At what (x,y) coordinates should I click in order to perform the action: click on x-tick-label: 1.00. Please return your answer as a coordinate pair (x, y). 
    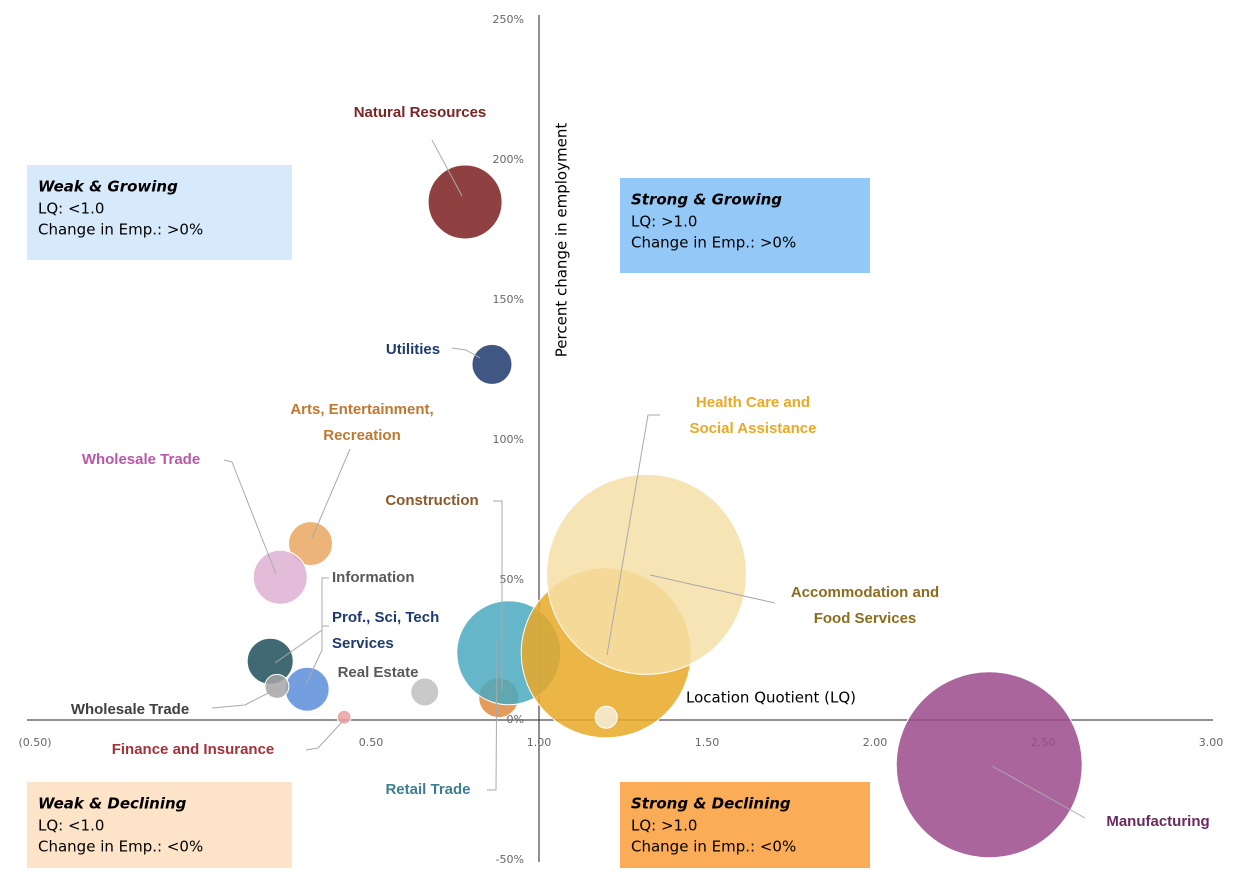
    Looking at the image, I should click on (539, 742).